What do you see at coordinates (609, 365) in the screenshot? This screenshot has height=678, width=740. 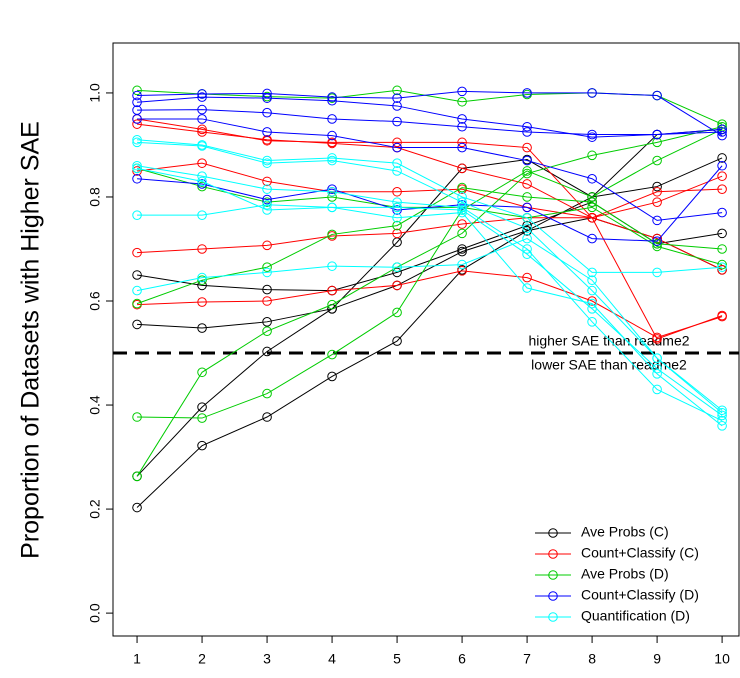 I see `annotation: lower SAE than readme2` at bounding box center [609, 365].